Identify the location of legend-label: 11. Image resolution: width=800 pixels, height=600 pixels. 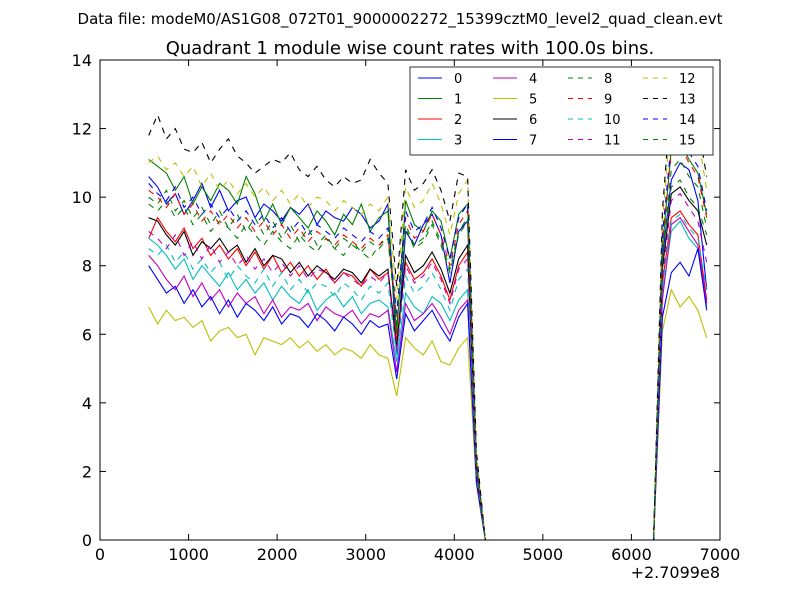
(612, 141).